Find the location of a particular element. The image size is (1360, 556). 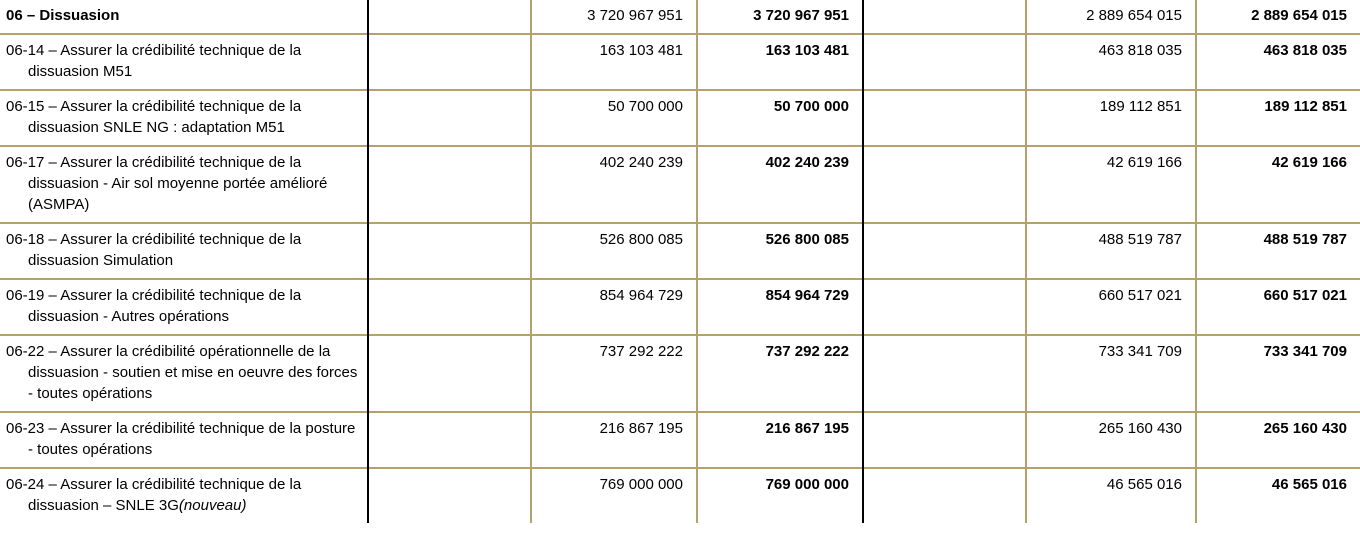

ae-total-cell: 526 800 085 is located at coordinates (780, 250).